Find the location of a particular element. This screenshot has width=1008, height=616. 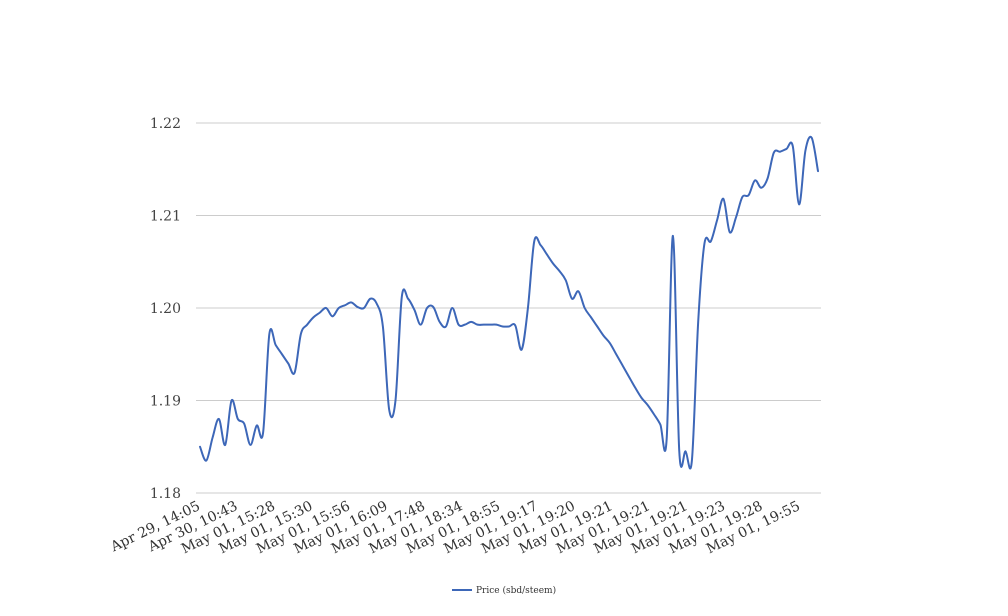

y-tick-label: 1.20 is located at coordinates (165, 309).